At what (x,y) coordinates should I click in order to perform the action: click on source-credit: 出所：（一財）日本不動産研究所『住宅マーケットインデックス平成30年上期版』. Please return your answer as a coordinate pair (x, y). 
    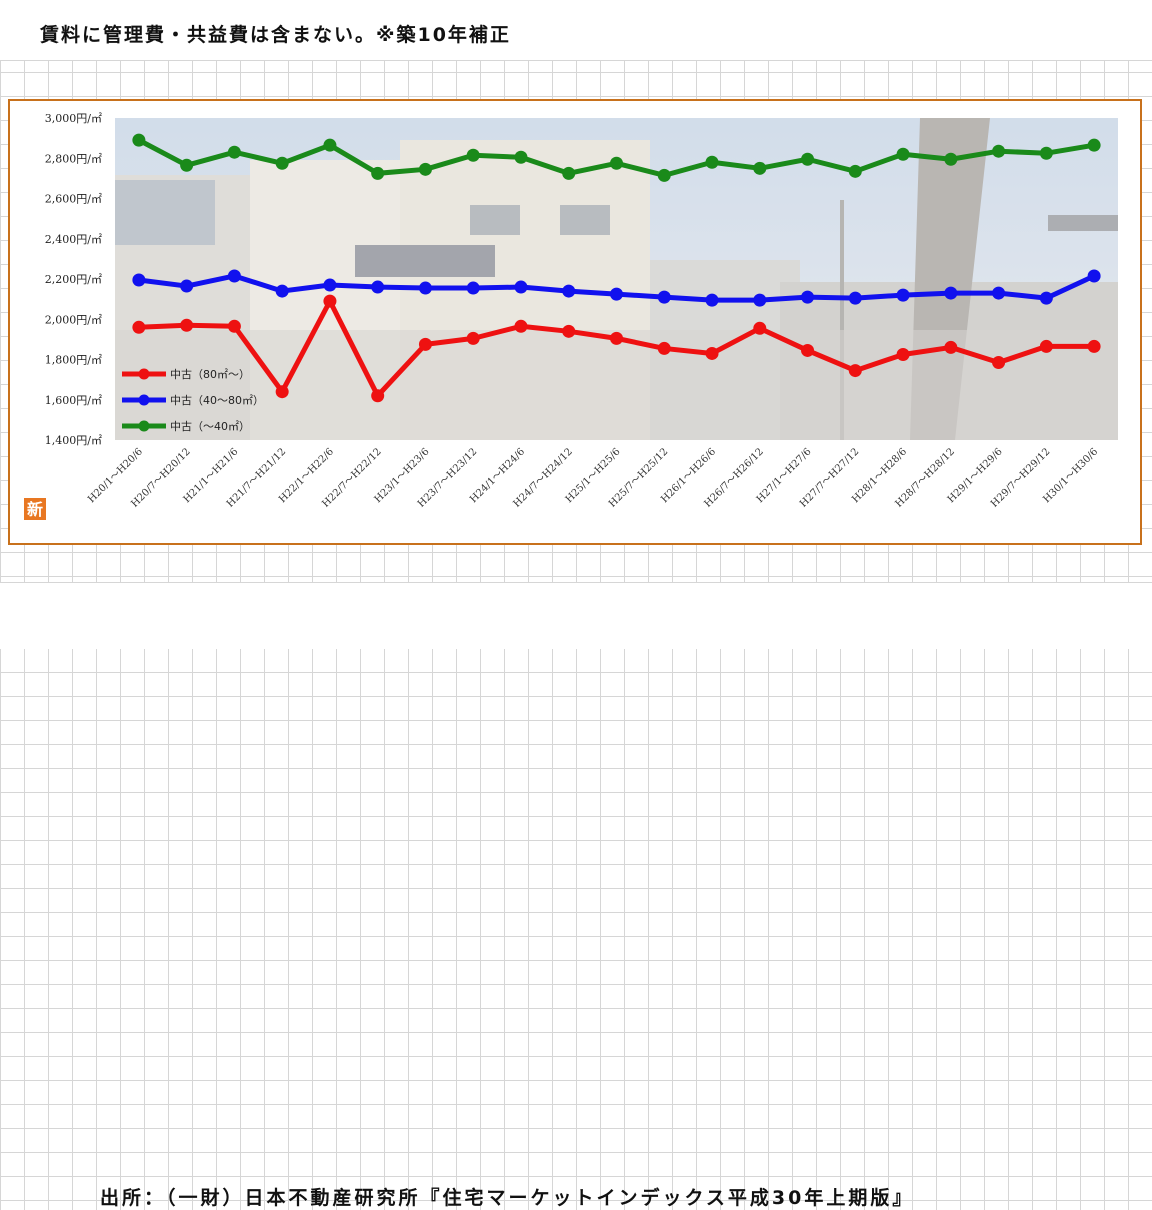
    Looking at the image, I should click on (507, 1198).